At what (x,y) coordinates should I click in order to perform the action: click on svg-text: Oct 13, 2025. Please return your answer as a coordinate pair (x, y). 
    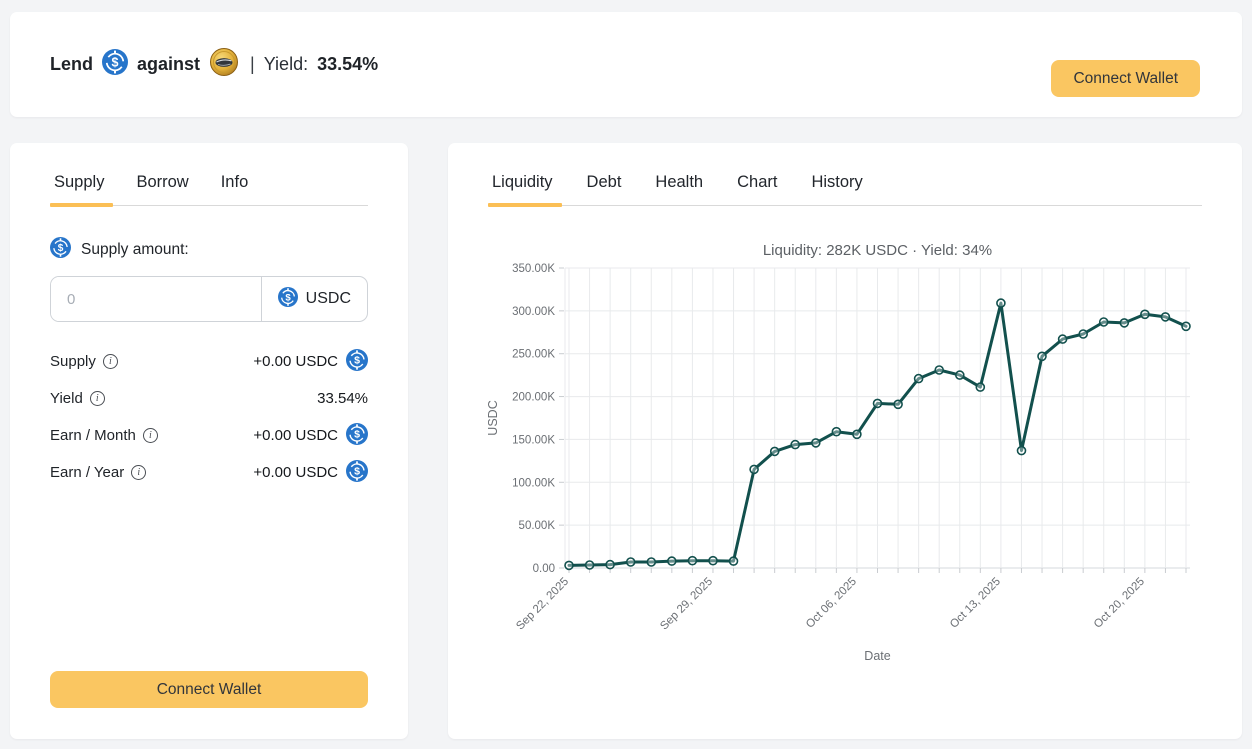
    Looking at the image, I should click on (975, 603).